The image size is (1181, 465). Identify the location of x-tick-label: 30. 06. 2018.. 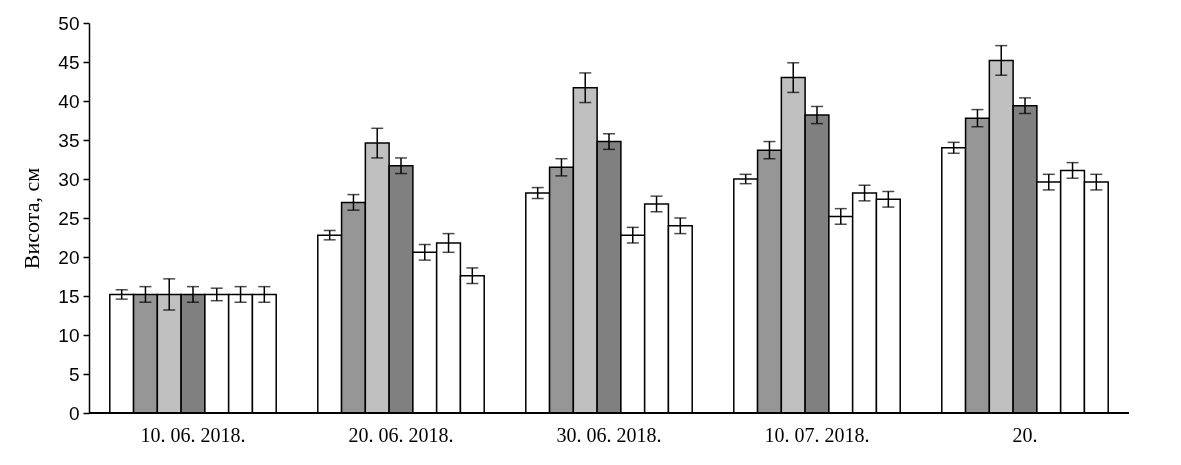
(609, 434).